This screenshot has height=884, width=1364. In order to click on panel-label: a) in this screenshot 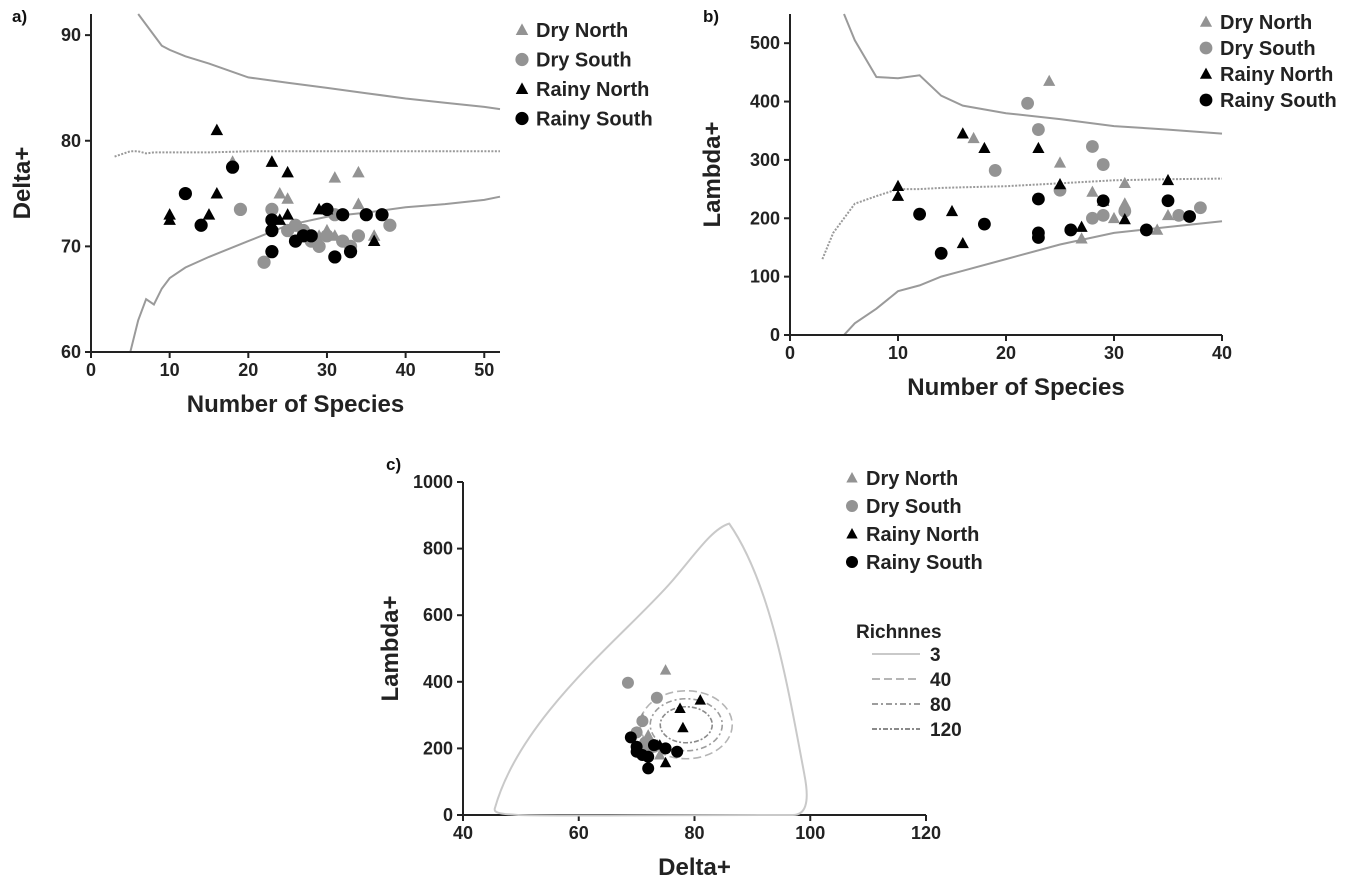, I will do `click(19, 16)`.